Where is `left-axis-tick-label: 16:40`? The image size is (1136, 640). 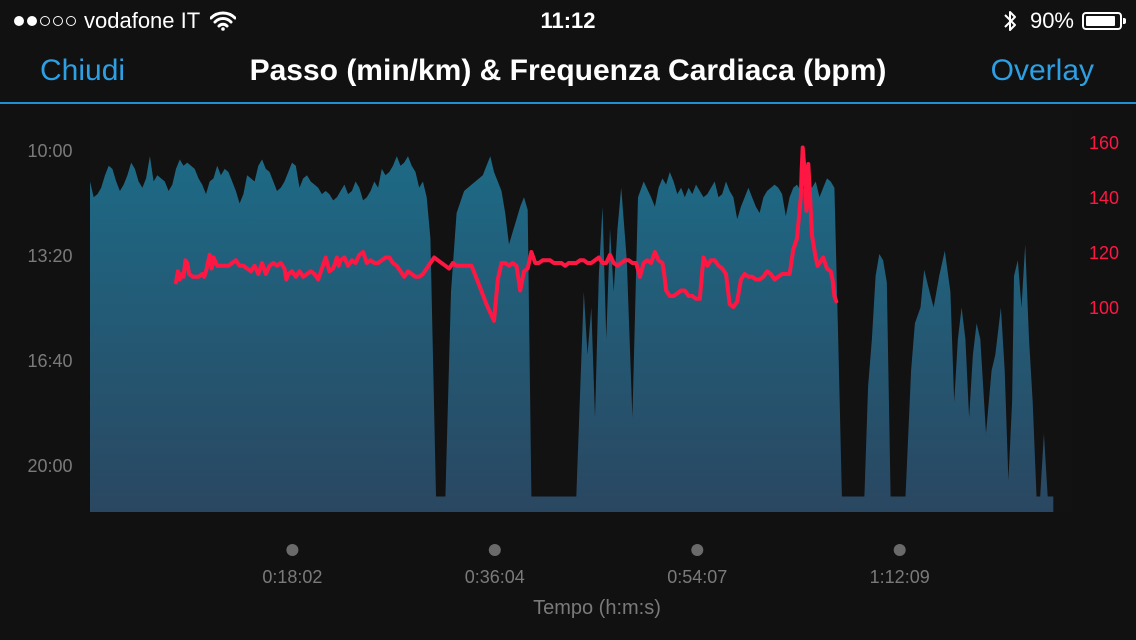
left-axis-tick-label: 16:40 is located at coordinates (49, 361).